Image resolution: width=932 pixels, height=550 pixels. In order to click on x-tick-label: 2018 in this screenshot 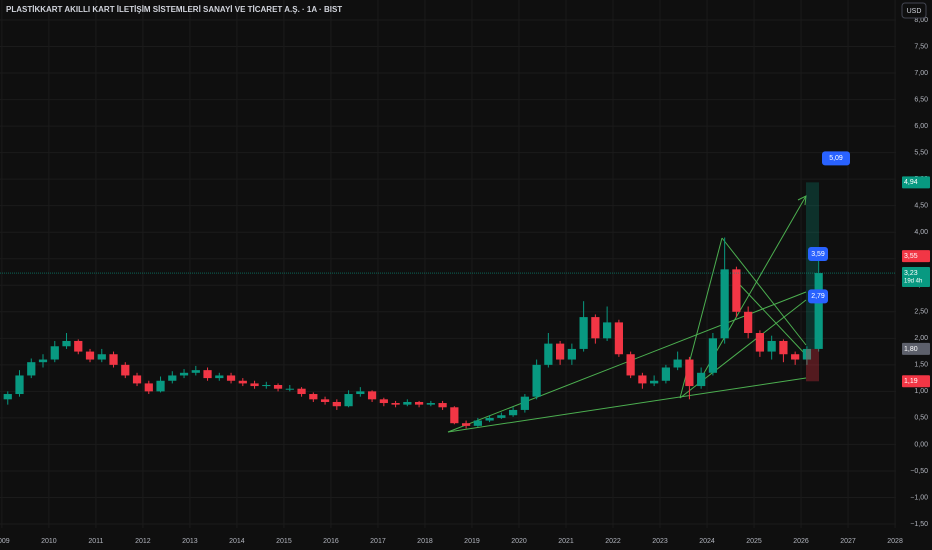, I will do `click(425, 541)`.